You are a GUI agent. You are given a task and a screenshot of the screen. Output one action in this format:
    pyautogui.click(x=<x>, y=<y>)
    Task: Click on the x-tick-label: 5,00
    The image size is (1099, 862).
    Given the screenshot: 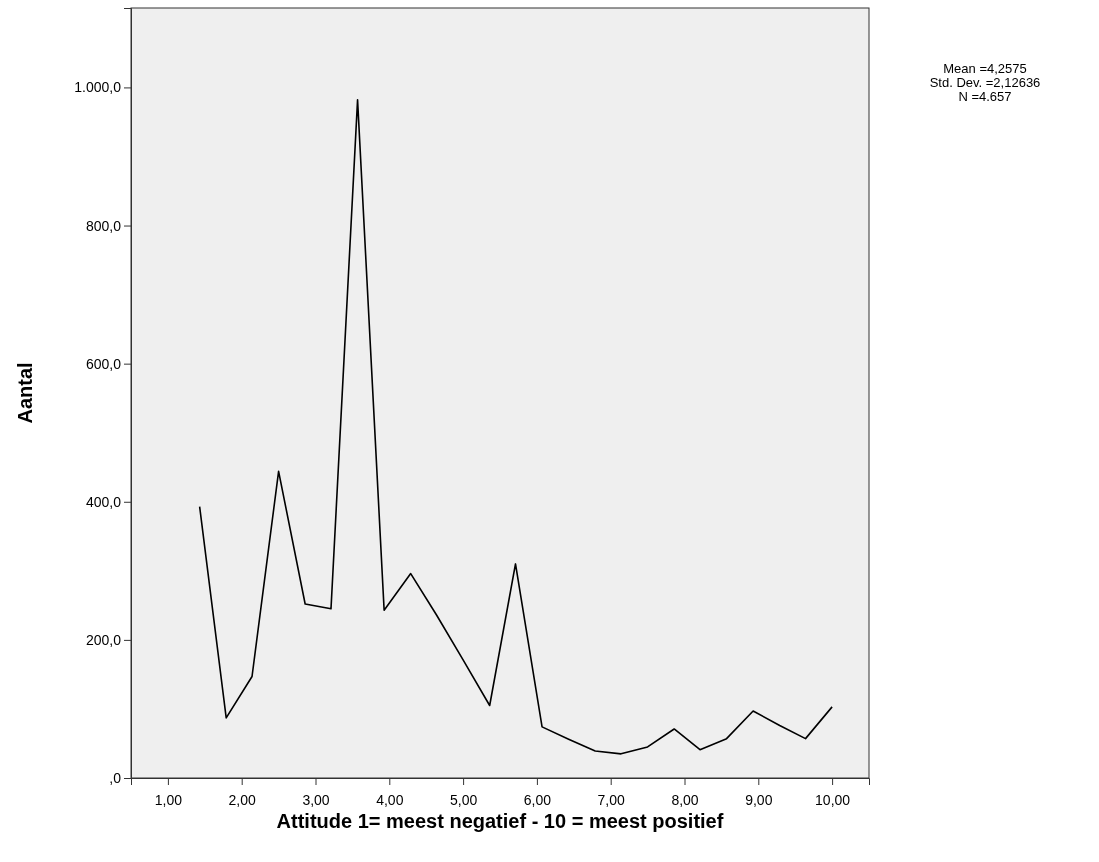 What is the action you would take?
    pyautogui.click(x=463, y=799)
    